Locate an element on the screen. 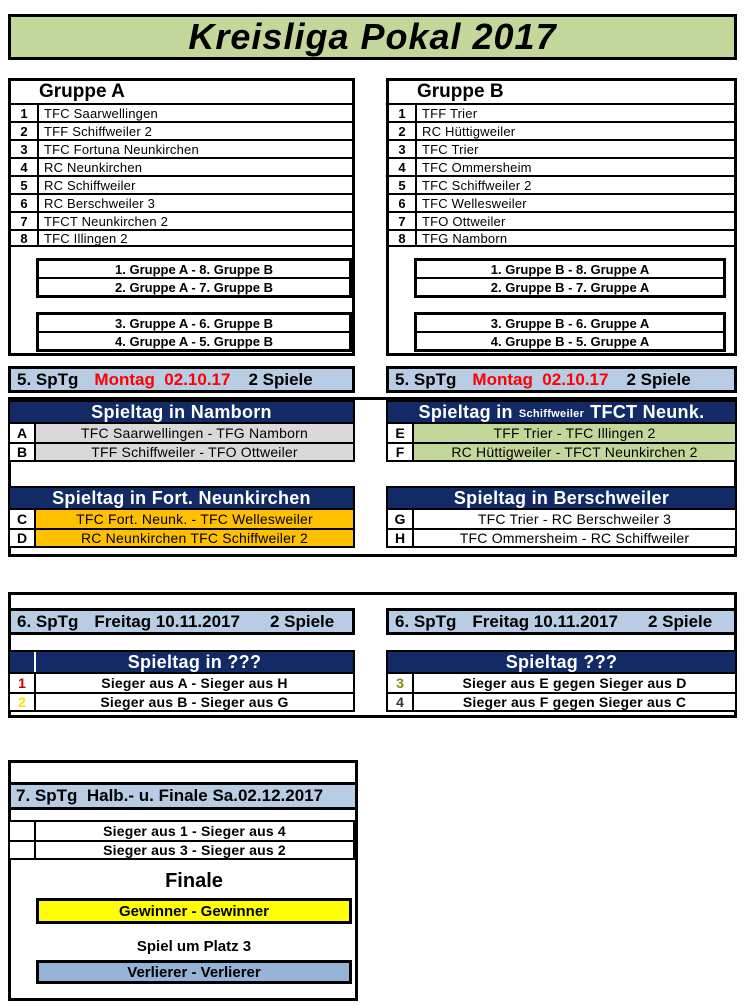 The height and width of the screenshot is (1005, 746). match-label: 4 is located at coordinates (401, 702).